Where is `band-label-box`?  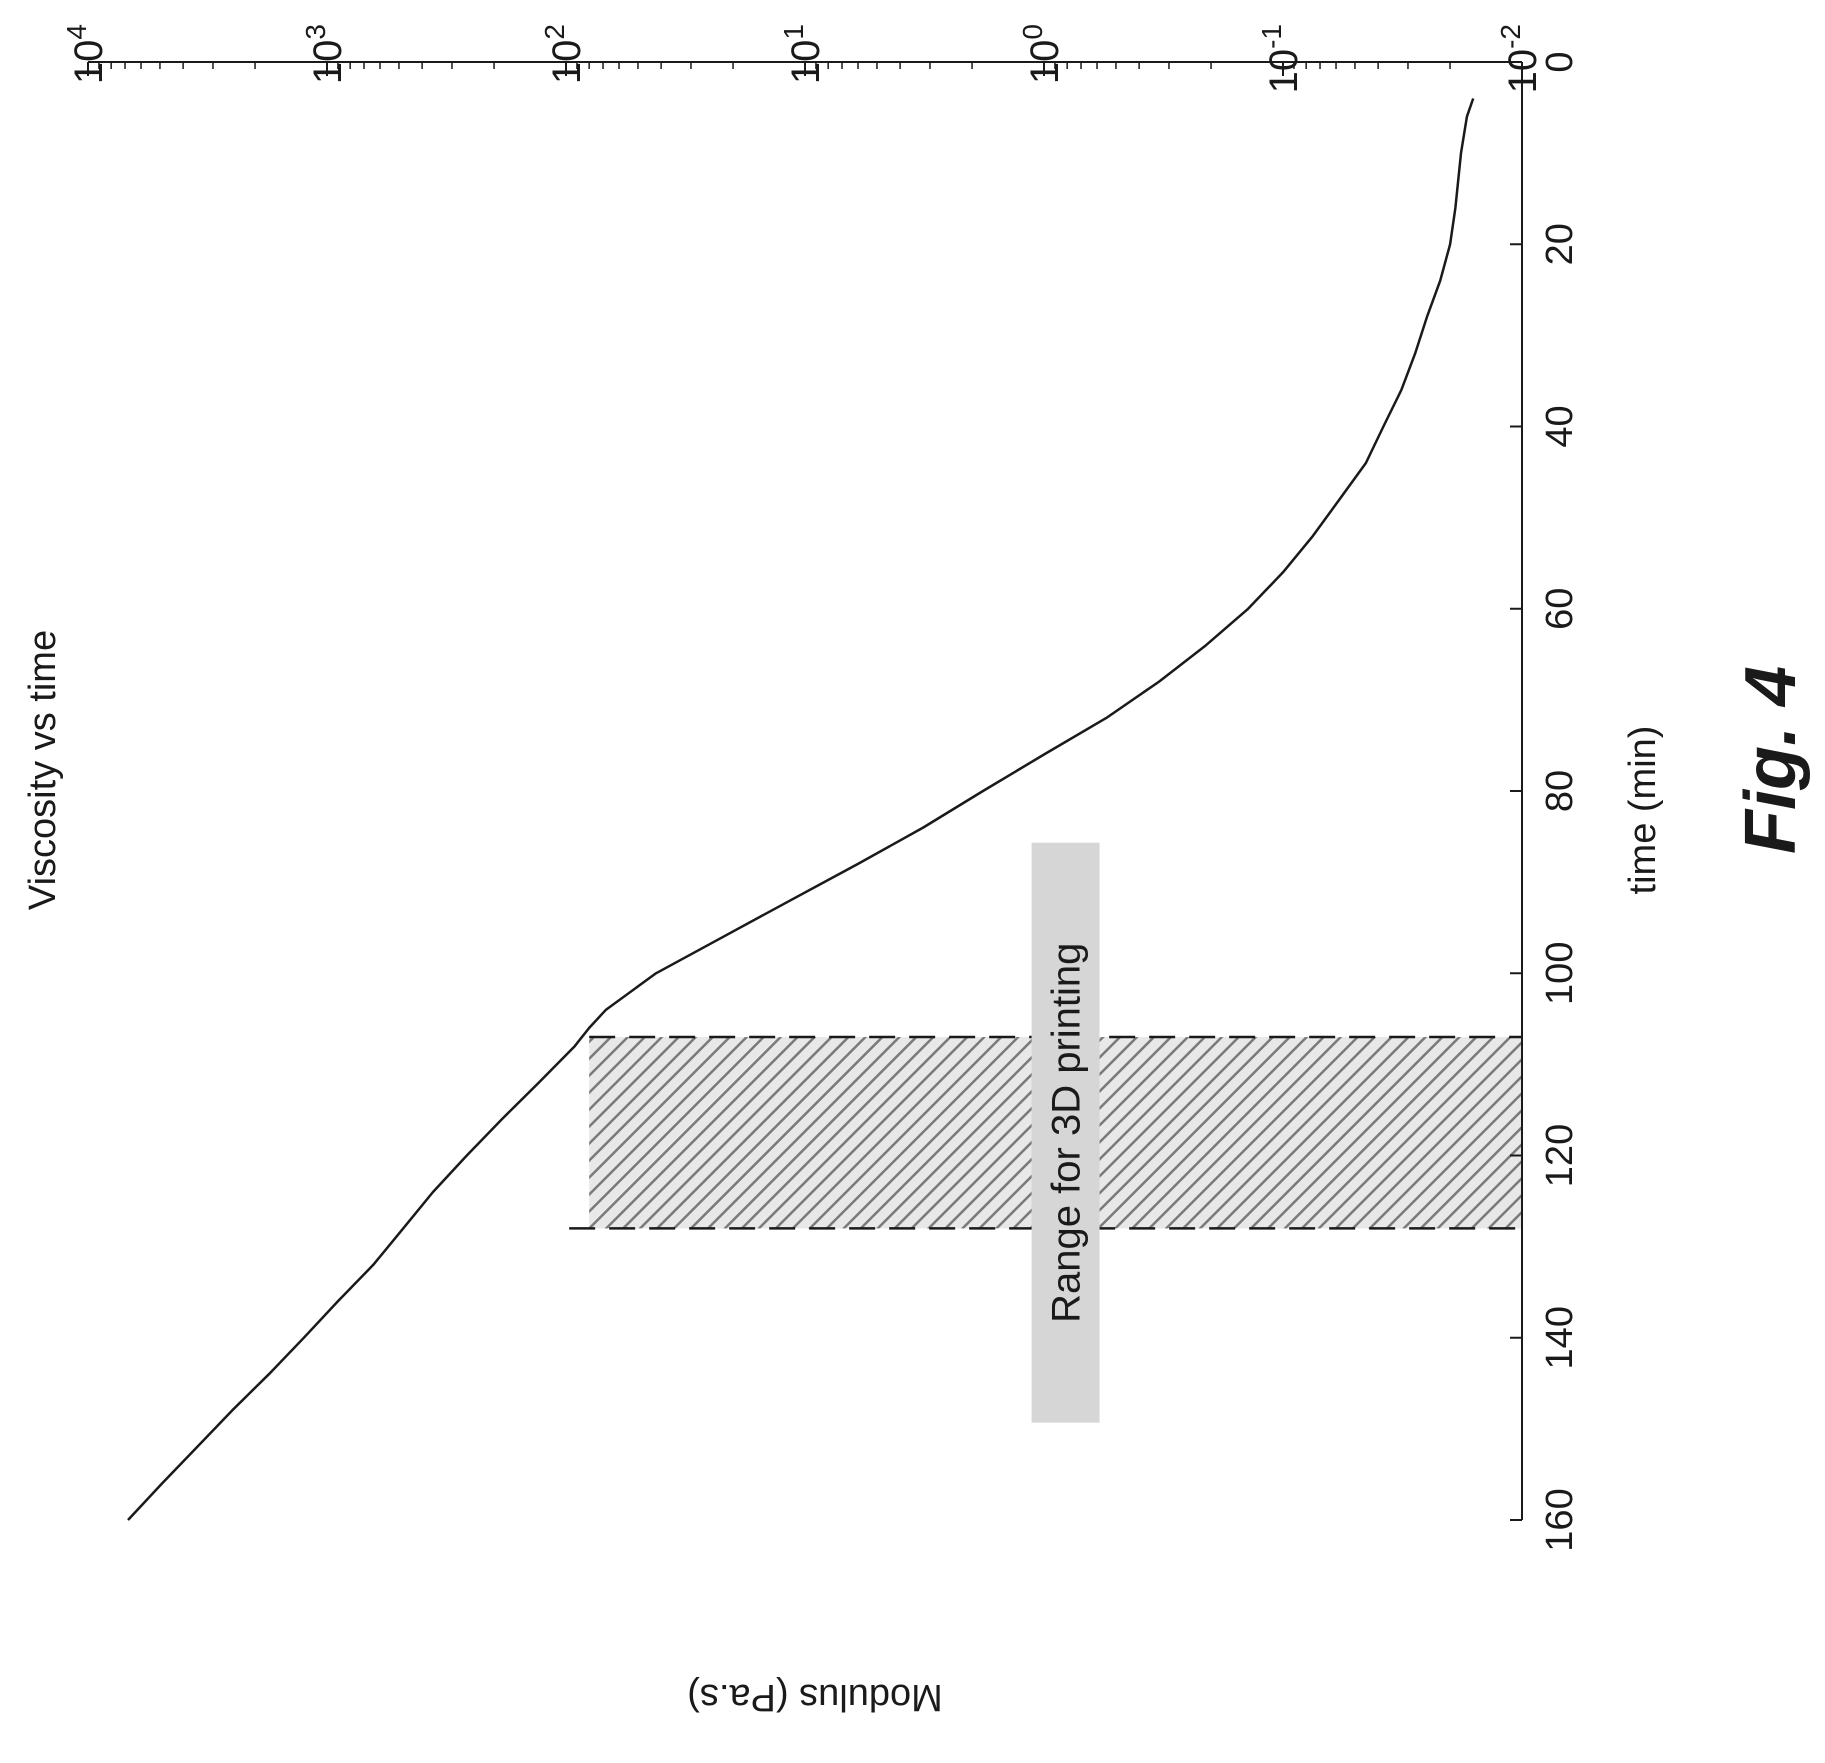
band-label-box is located at coordinates (1065, 1132).